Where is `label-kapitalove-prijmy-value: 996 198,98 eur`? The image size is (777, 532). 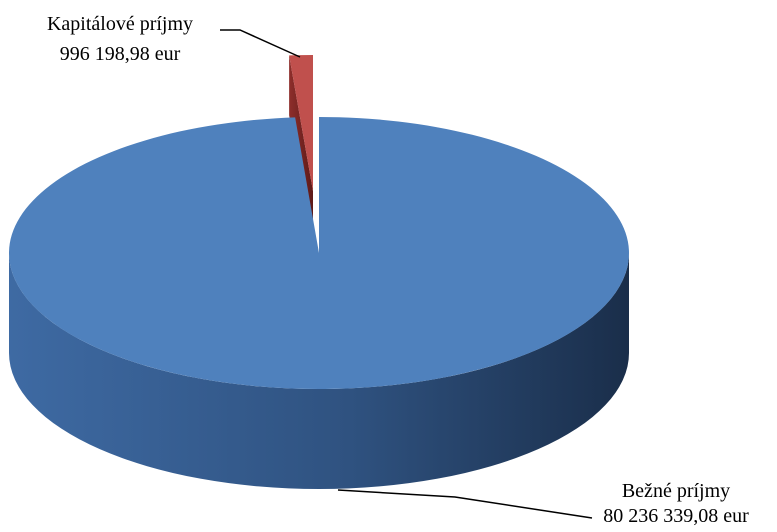 label-kapitalove-prijmy-value: 996 198,98 eur is located at coordinates (120, 54).